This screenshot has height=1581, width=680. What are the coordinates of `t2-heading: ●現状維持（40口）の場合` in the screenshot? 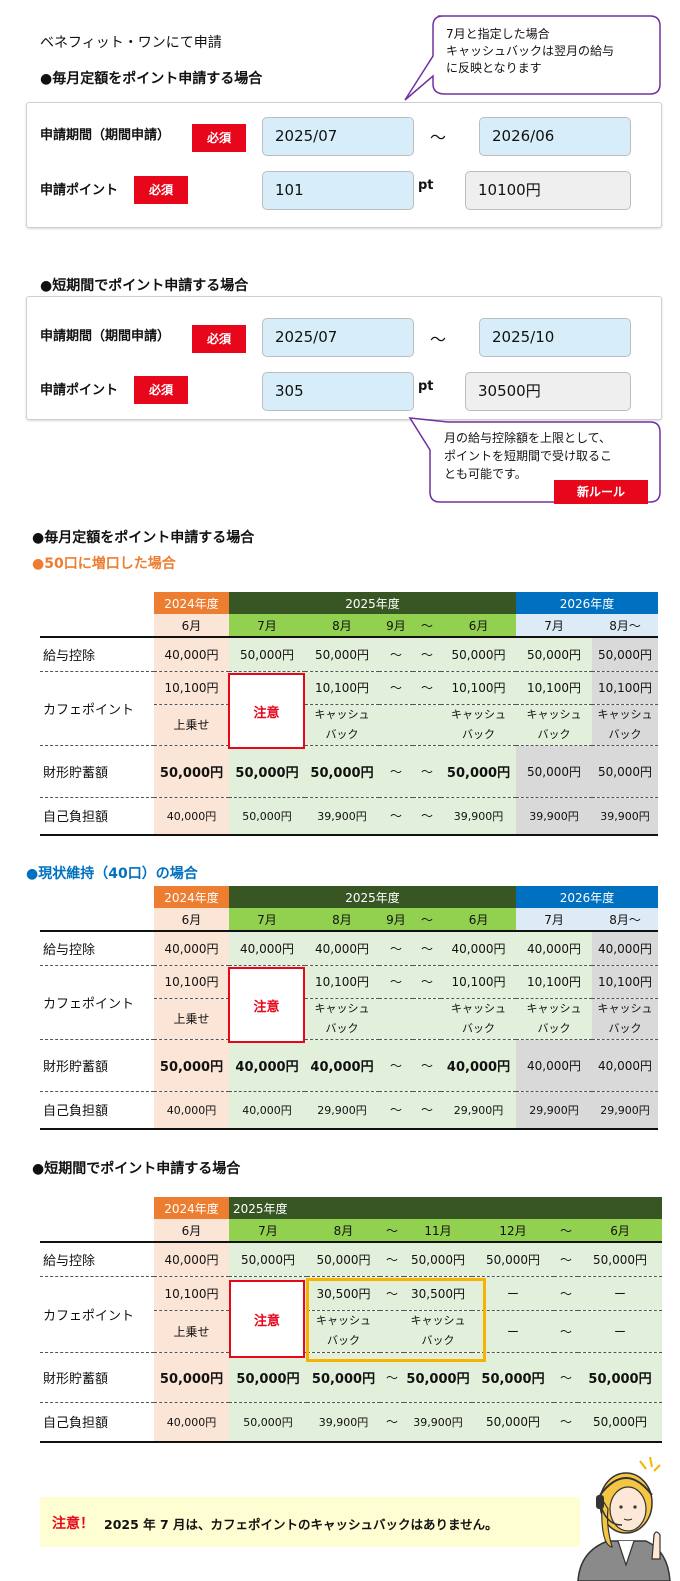 It's located at (112, 874).